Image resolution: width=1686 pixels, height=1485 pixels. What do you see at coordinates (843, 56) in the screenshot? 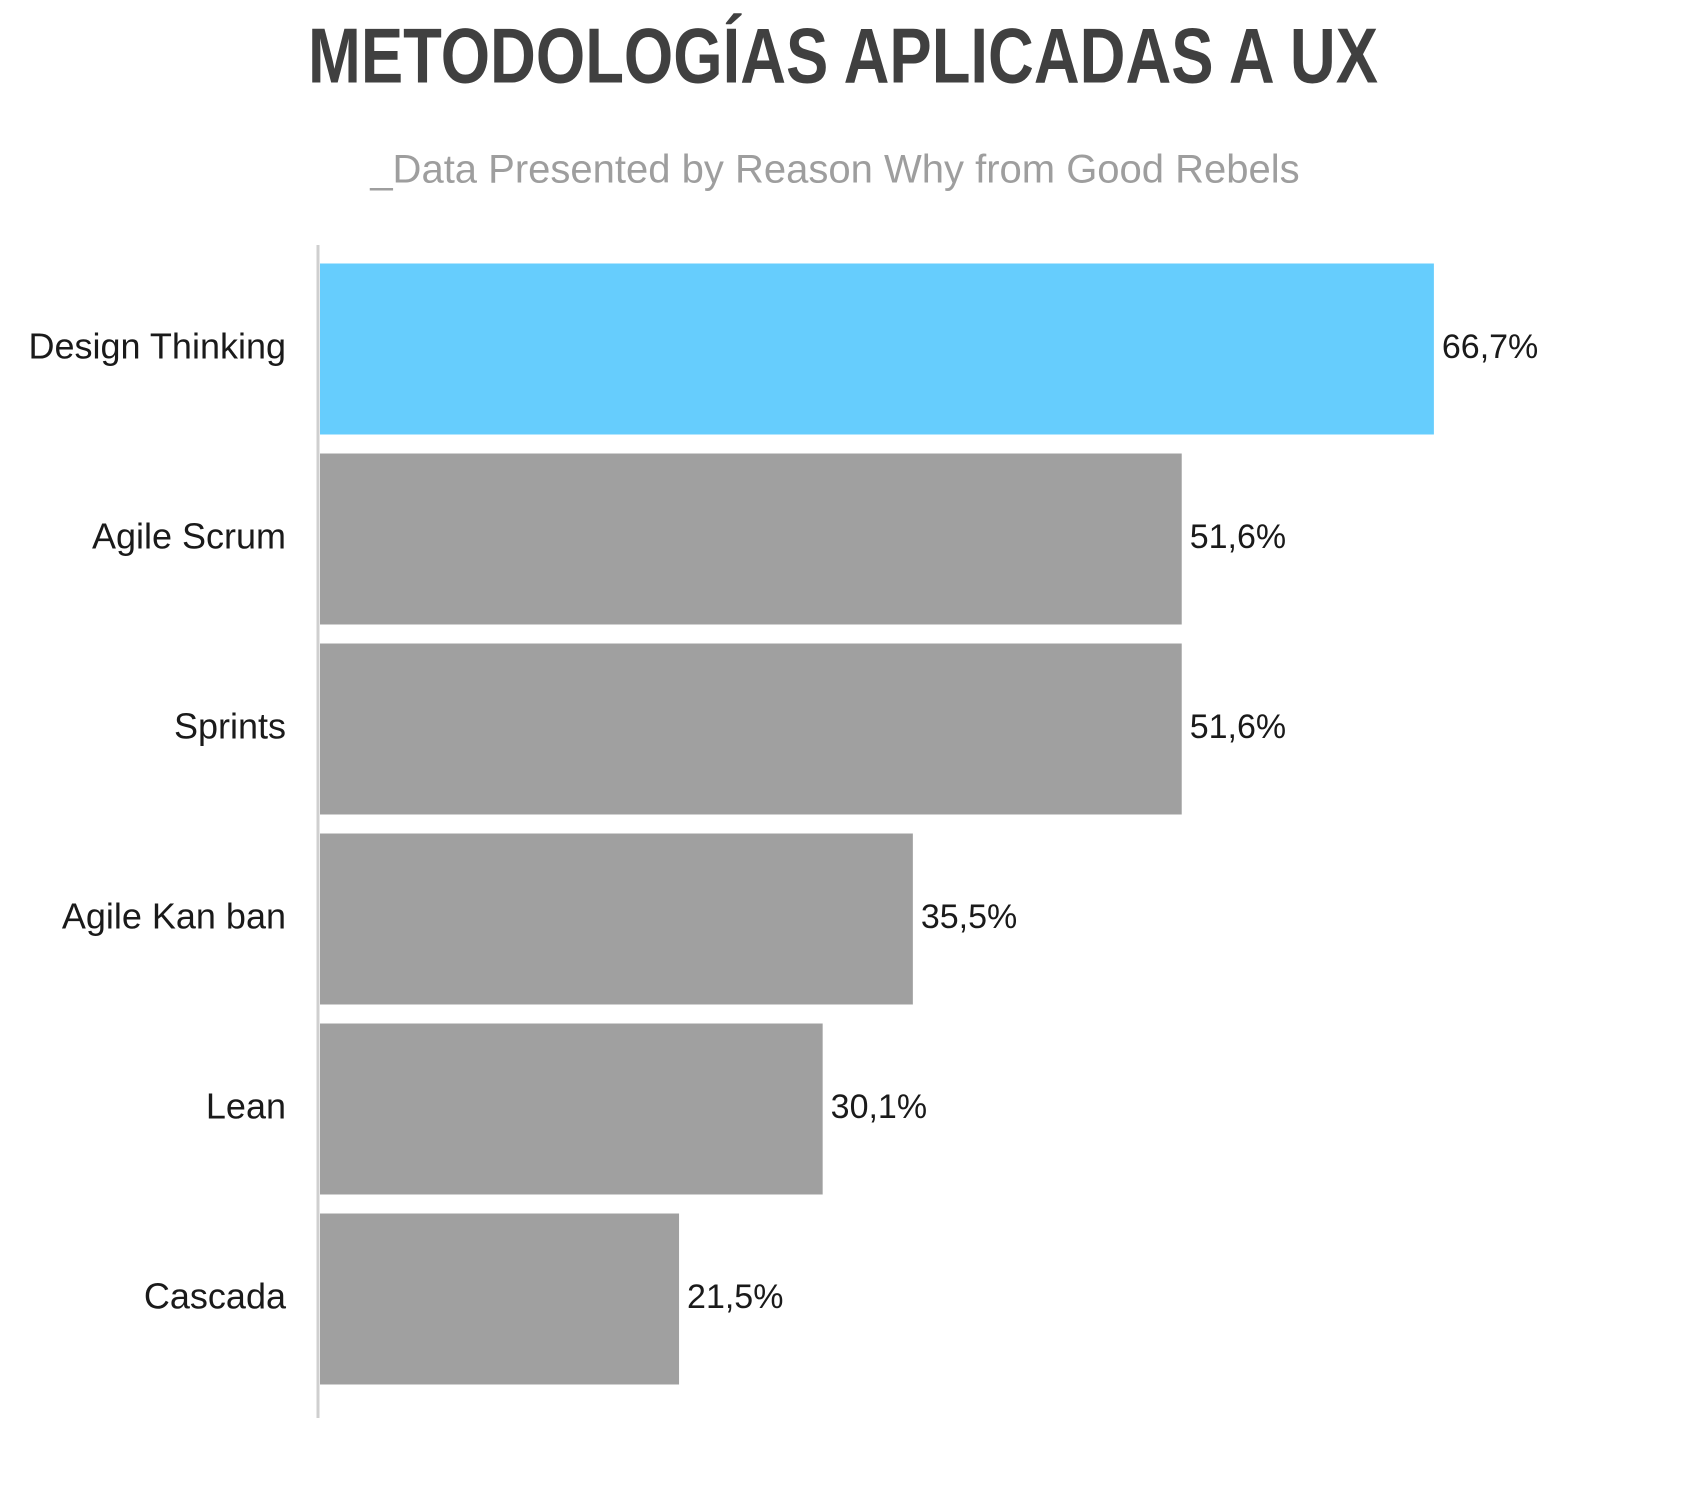
I see `chart-title: METODOLOGÍAS APLICADAS A UX` at bounding box center [843, 56].